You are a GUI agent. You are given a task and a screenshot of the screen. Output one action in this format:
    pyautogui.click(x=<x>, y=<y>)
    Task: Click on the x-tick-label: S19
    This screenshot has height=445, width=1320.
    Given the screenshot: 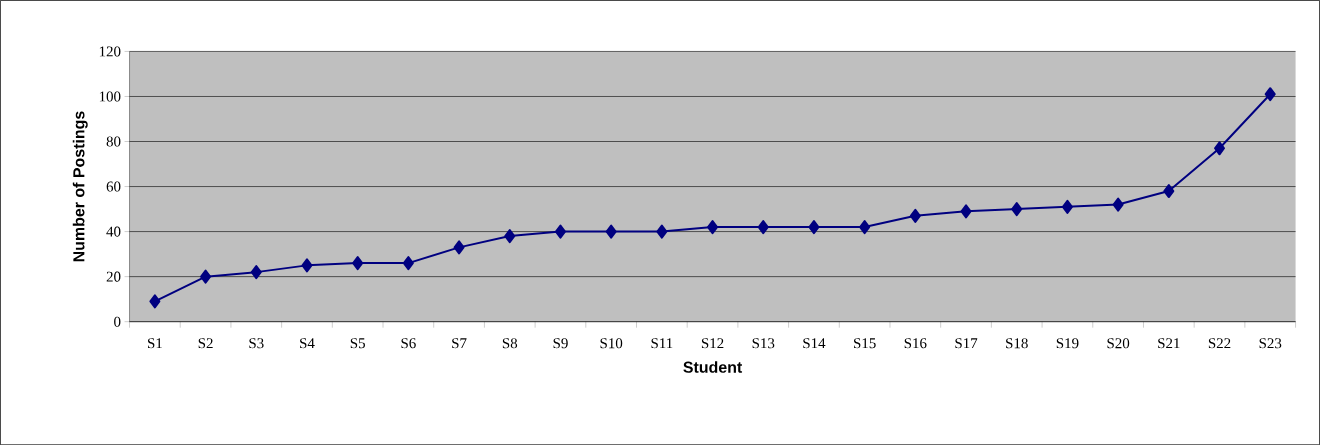 What is the action you would take?
    pyautogui.click(x=1067, y=343)
    